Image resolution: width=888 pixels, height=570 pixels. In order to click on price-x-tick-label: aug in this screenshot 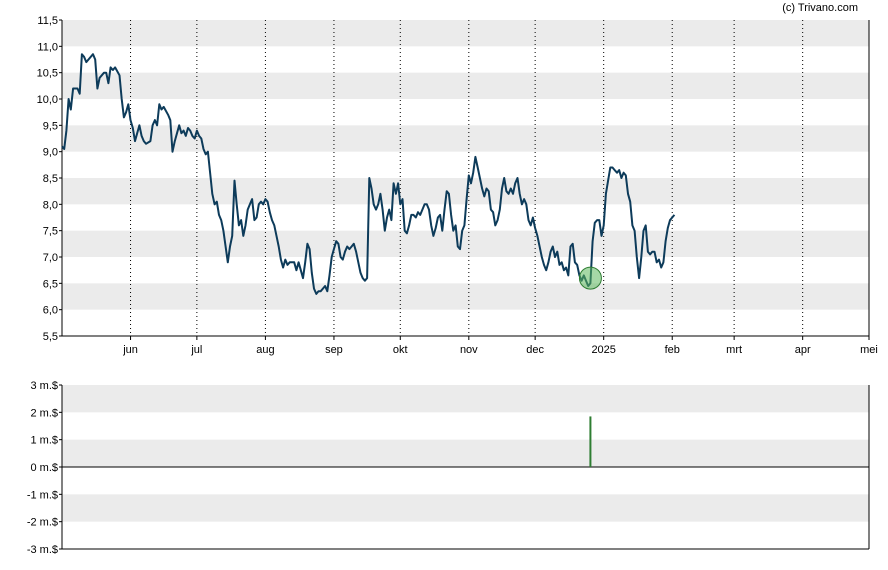, I will do `click(265, 350)`.